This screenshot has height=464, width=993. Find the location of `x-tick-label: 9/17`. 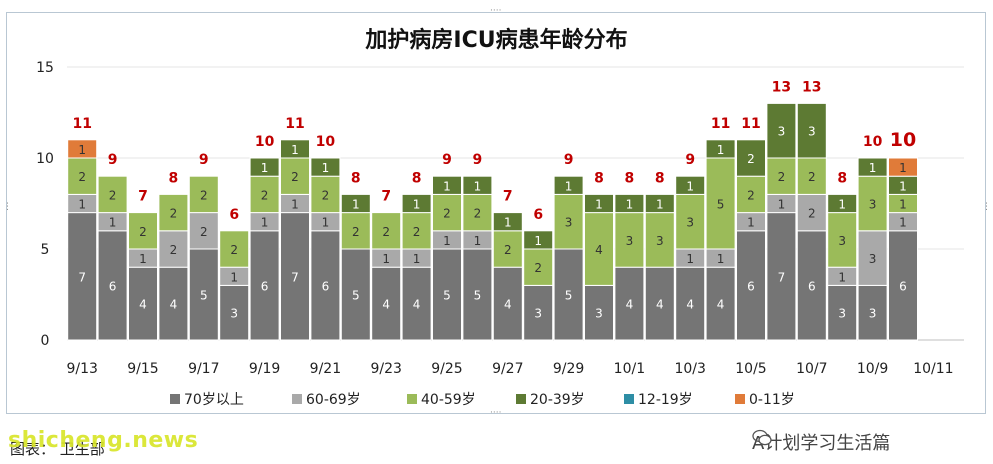

x-tick-label: 9/17 is located at coordinates (203, 369).